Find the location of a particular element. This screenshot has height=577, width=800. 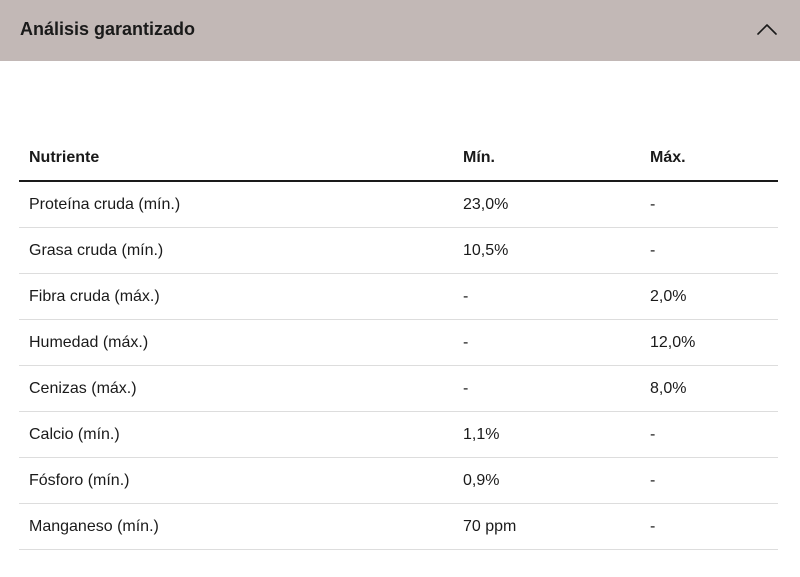

min-value-cell: 10,5% is located at coordinates (546, 250).